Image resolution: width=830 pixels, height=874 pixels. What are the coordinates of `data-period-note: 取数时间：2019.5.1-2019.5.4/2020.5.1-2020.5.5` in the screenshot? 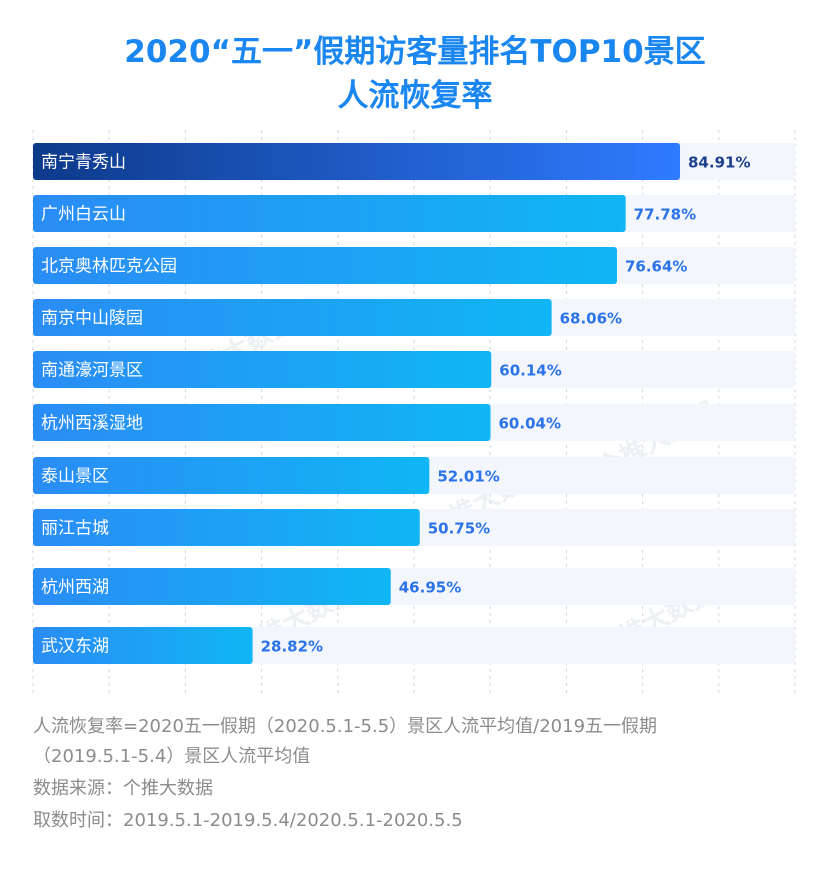 It's located at (248, 820).